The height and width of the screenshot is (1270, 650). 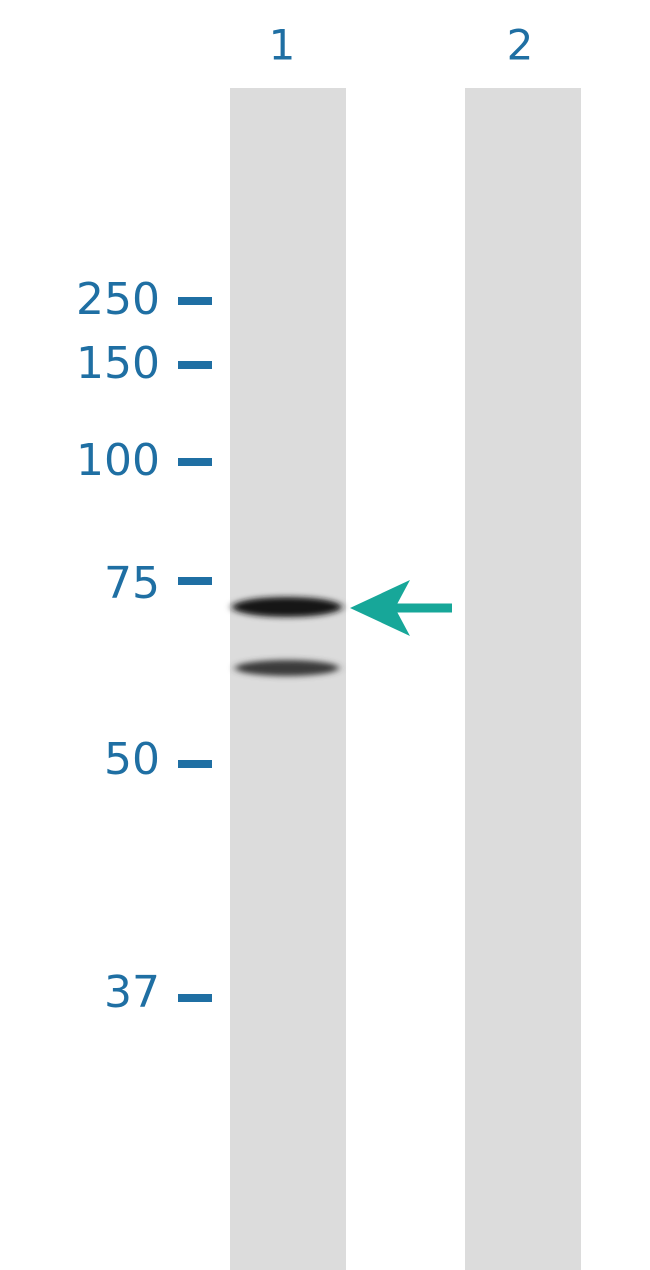 I want to click on marker-label: 50, so click(x=132, y=759).